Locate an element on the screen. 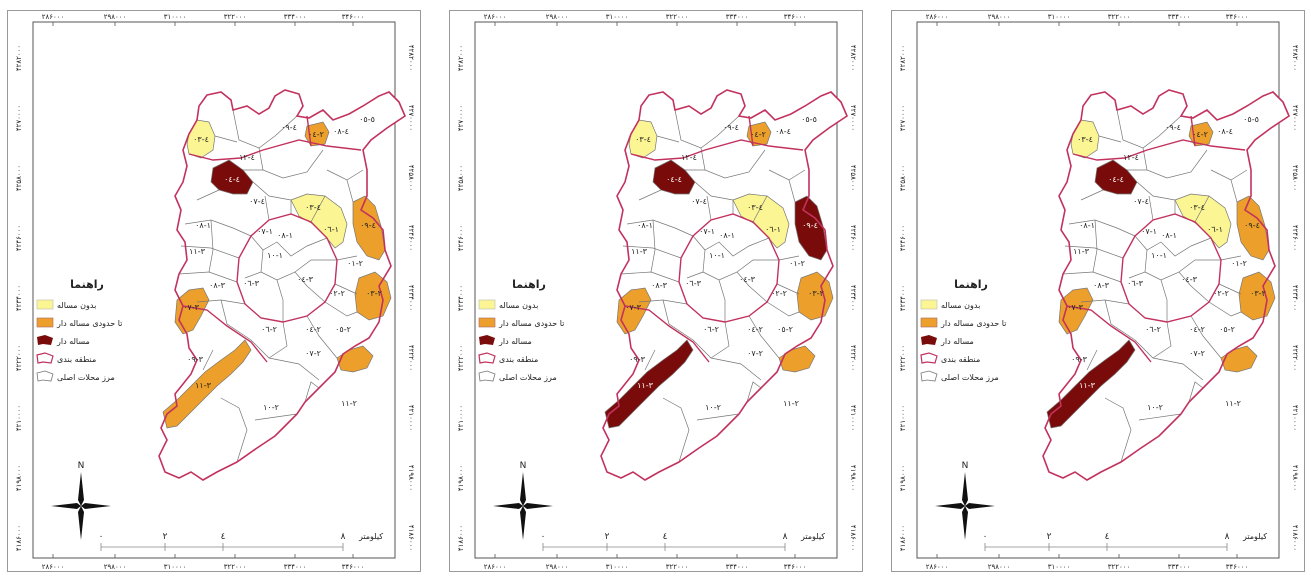 Image resolution: width=1311 pixels, height=581 pixels. district-label: ٢-١٠ is located at coordinates (271, 407).